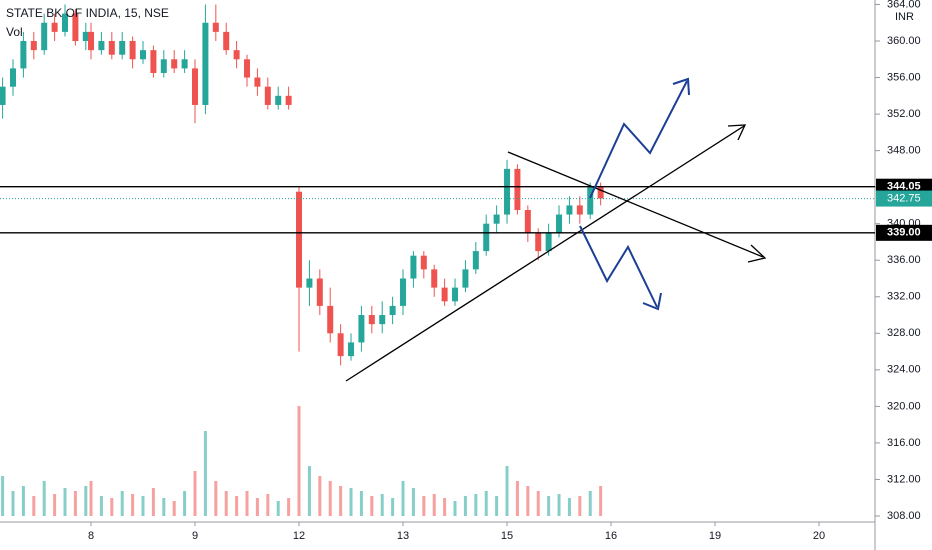  What do you see at coordinates (635, 204) in the screenshot?
I see `trend-line` at bounding box center [635, 204].